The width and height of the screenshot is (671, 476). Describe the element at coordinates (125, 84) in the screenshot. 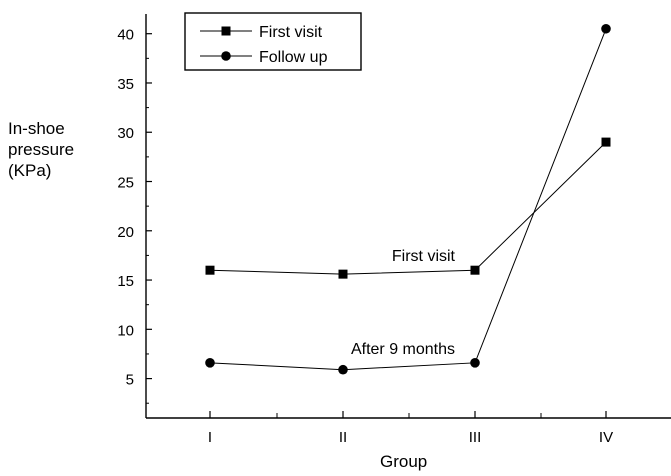

I see `y-tick-label: 35` at that location.